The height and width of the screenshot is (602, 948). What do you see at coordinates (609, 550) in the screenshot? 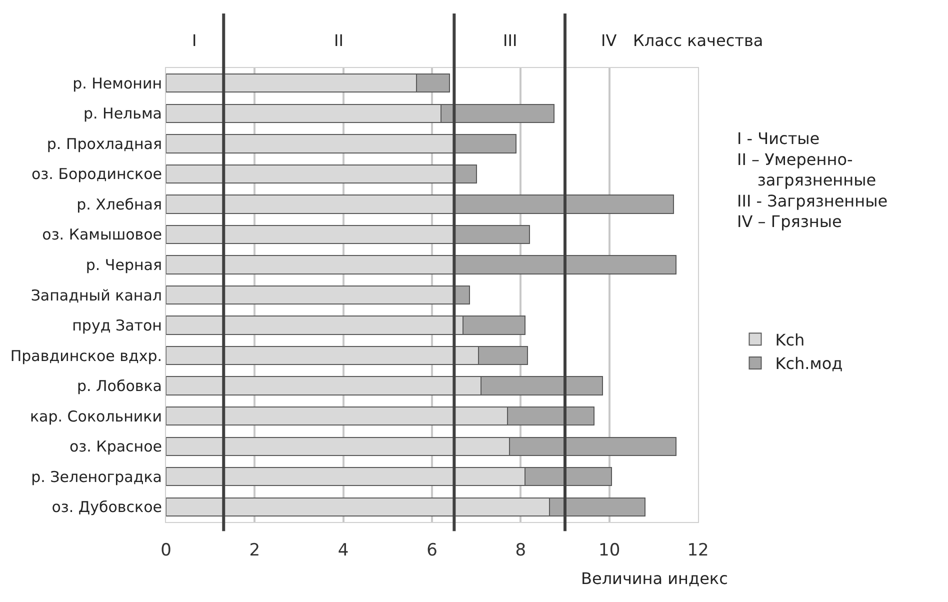
I see `x-tick-label: 10` at bounding box center [609, 550].